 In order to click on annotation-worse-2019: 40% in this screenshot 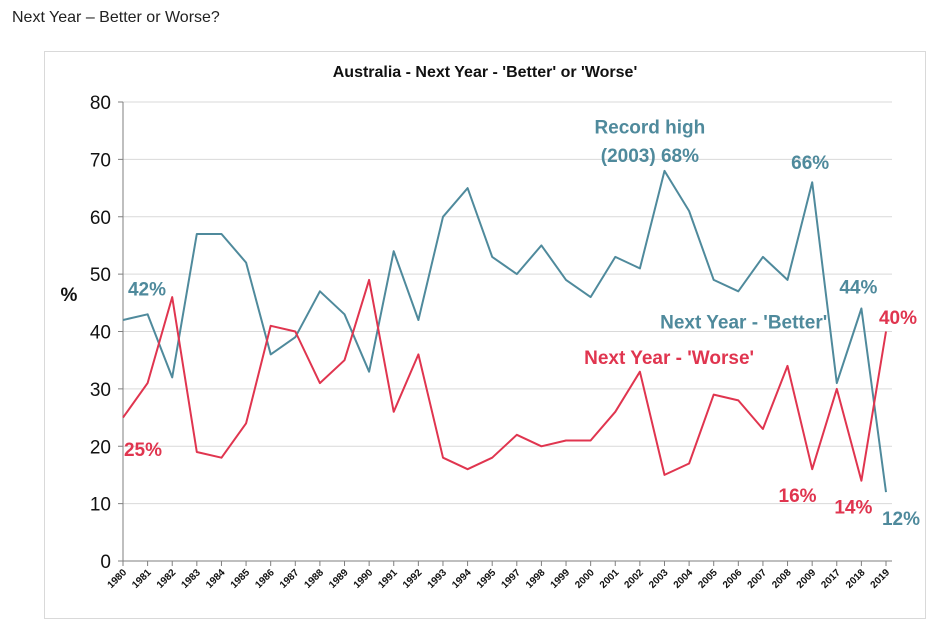, I will do `click(898, 318)`.